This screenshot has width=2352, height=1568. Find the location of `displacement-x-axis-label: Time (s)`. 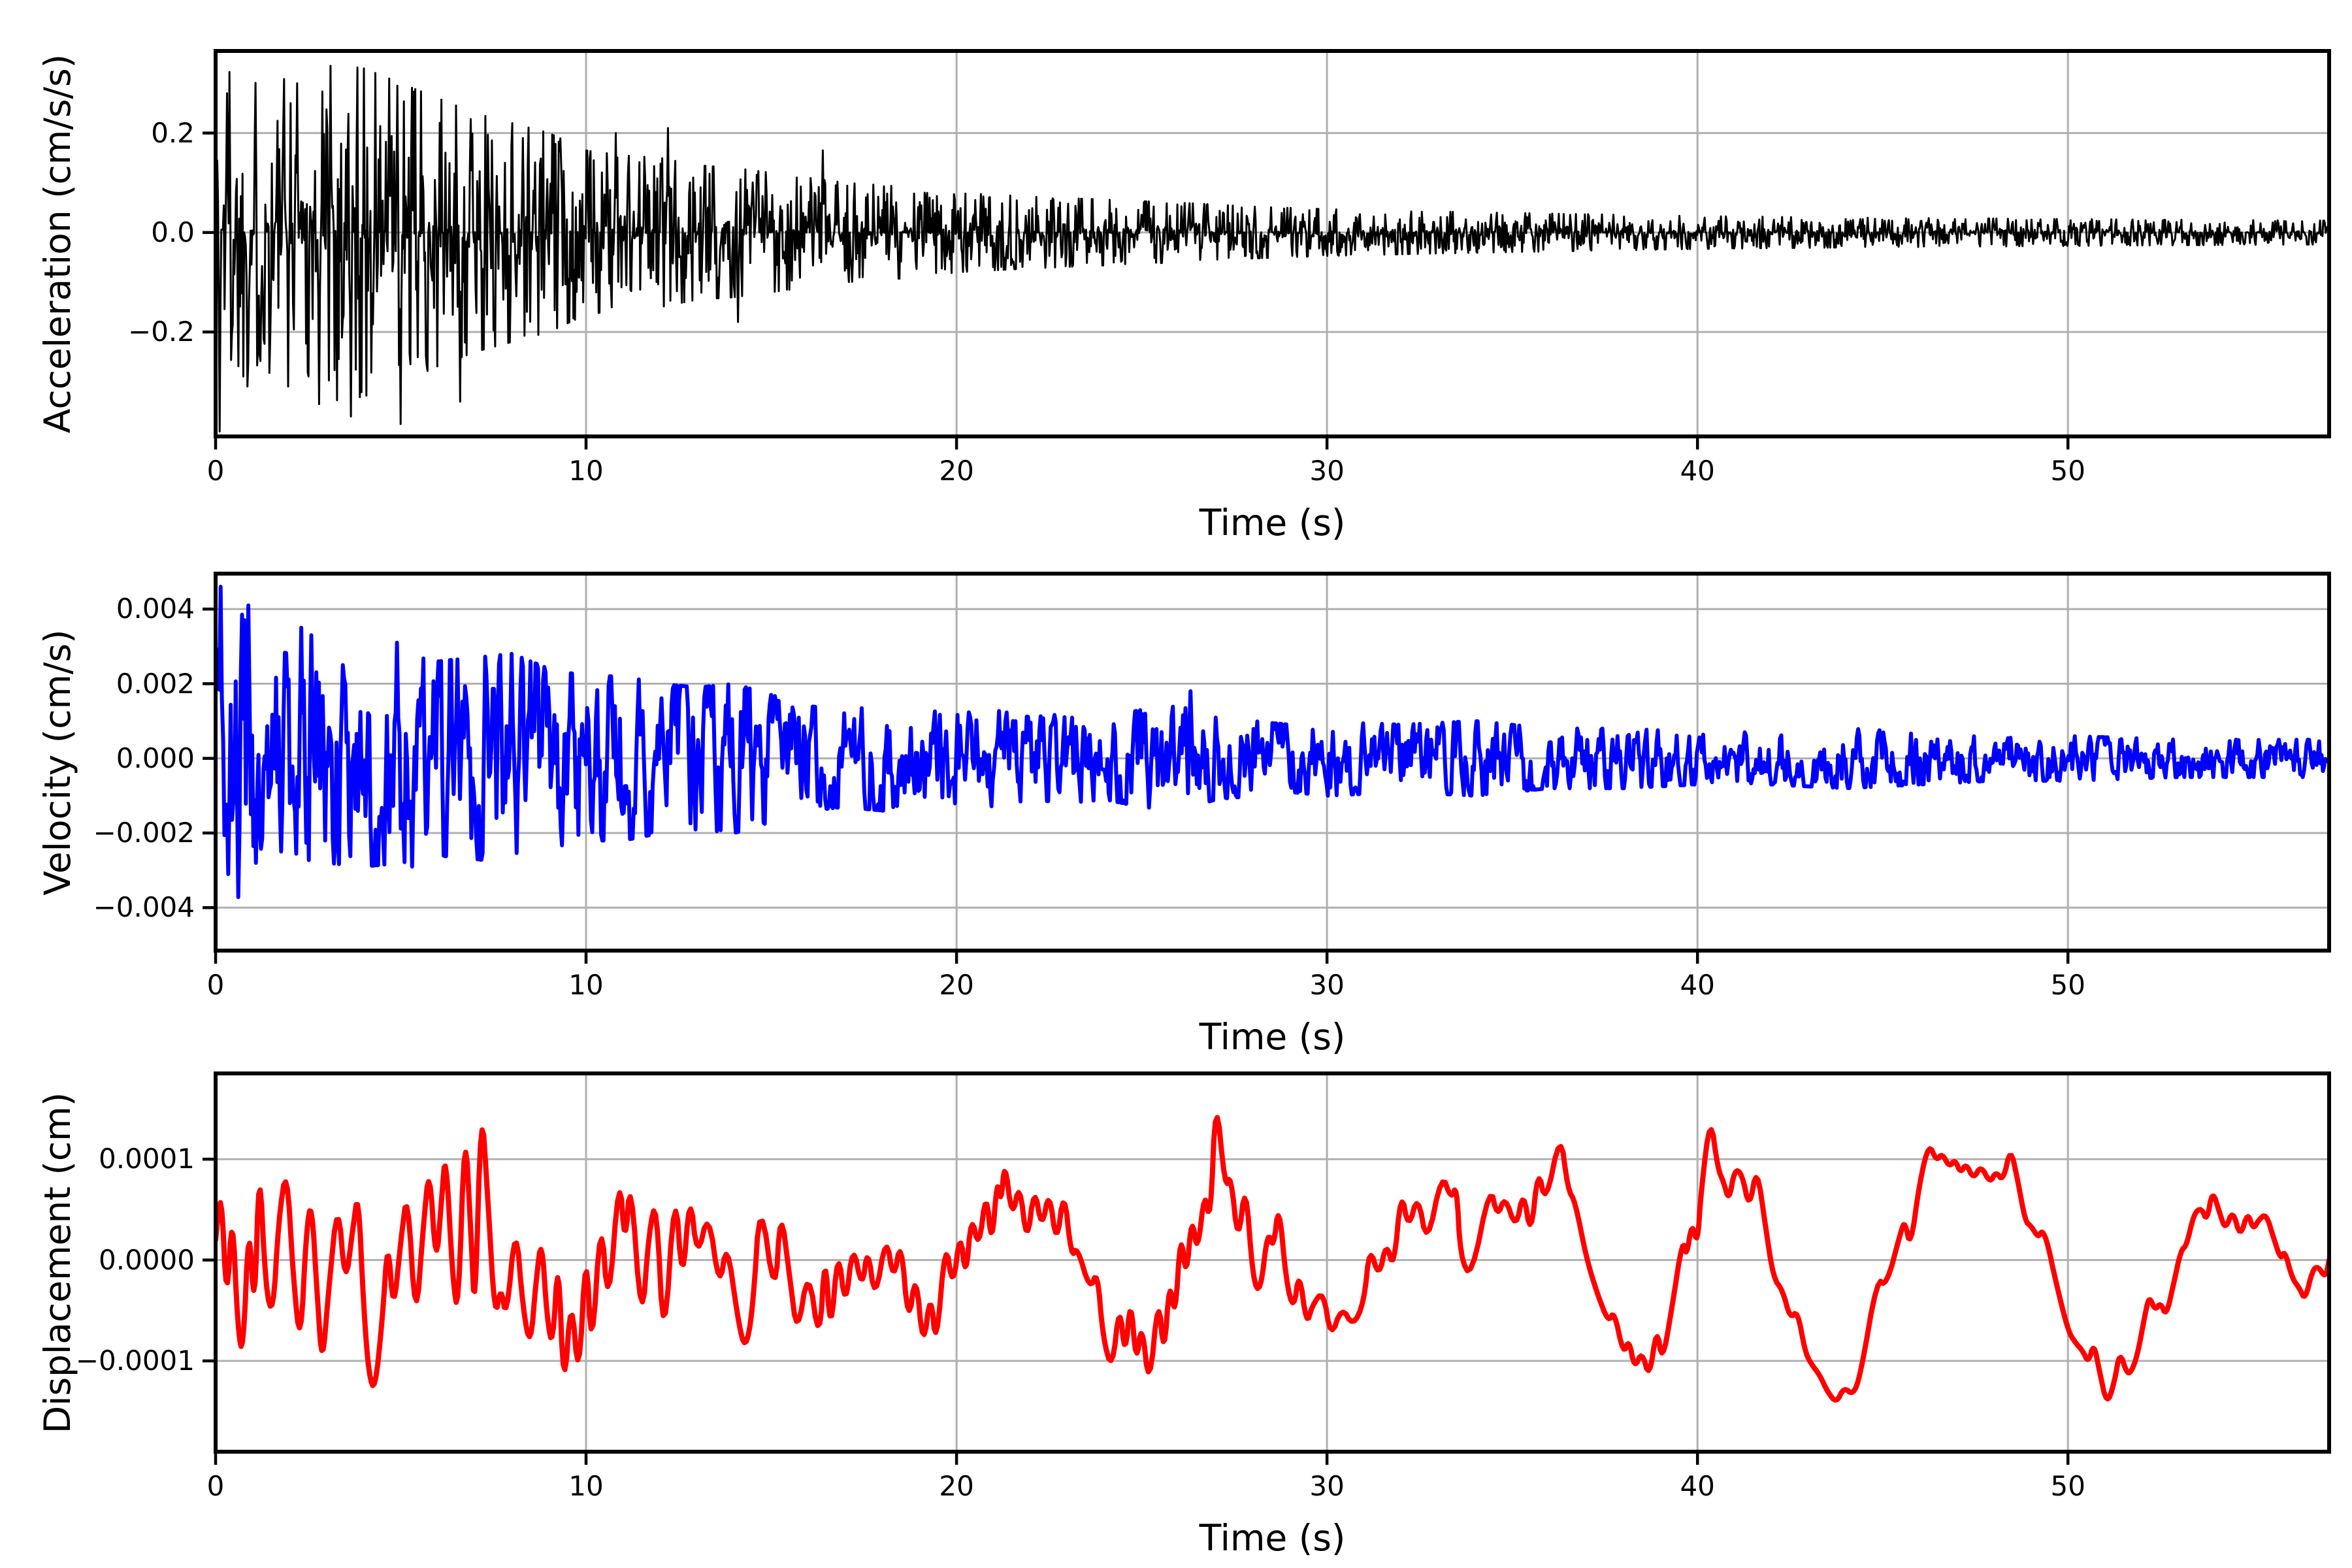

displacement-x-axis-label: Time (s) is located at coordinates (1272, 1538).